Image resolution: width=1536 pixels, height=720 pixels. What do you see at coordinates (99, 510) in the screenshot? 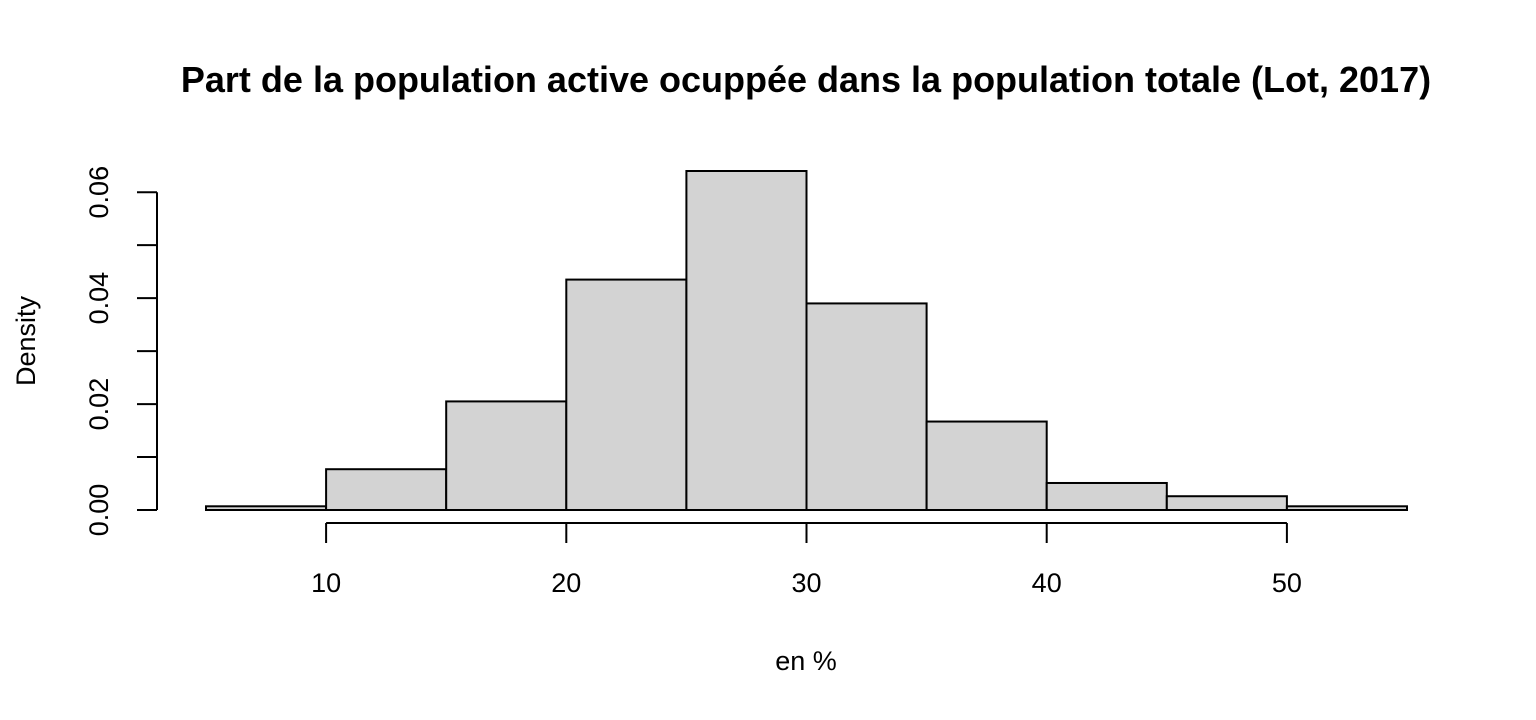
I see `y-tick-label-0: 0.00` at bounding box center [99, 510].